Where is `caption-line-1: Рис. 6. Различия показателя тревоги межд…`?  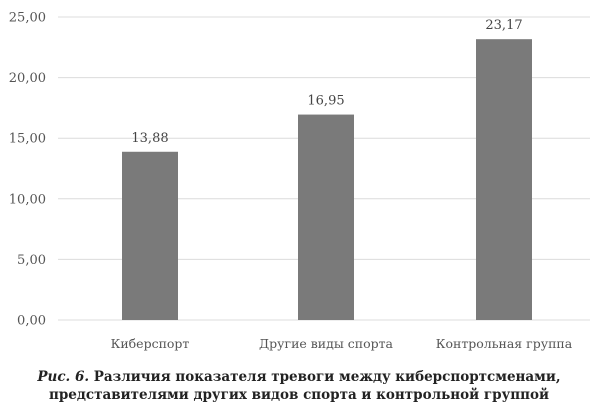 caption-line-1: Рис. 6. Различия показателя тревоги межд… is located at coordinates (299, 377).